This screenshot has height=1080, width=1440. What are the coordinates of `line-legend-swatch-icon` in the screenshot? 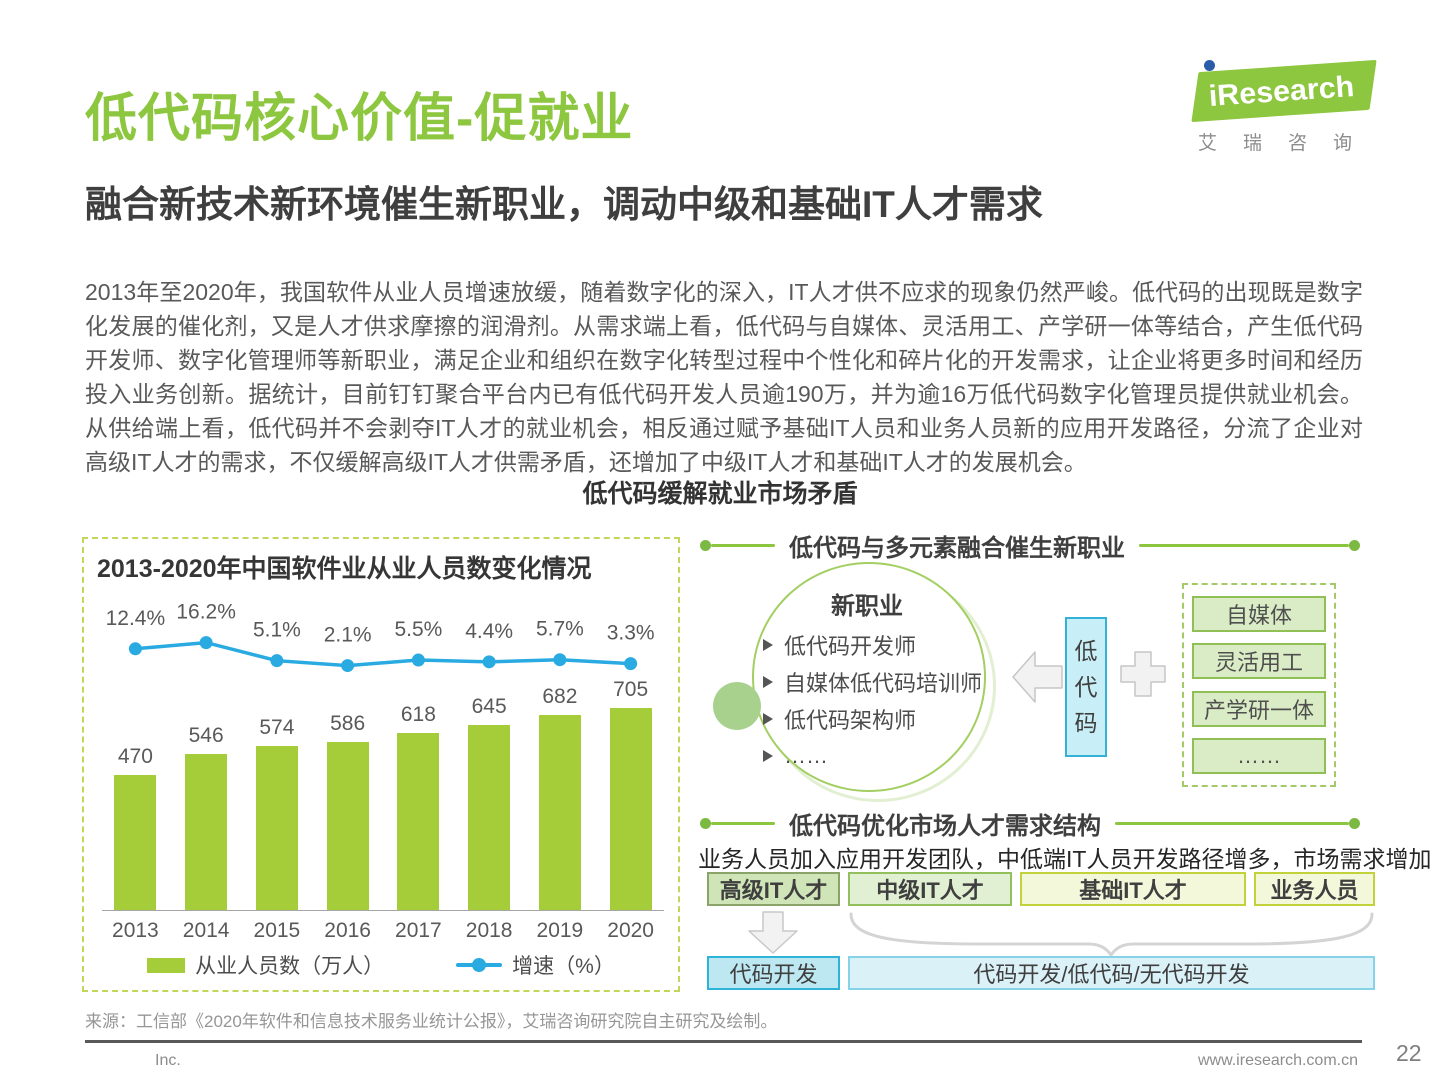 It's located at (479, 965).